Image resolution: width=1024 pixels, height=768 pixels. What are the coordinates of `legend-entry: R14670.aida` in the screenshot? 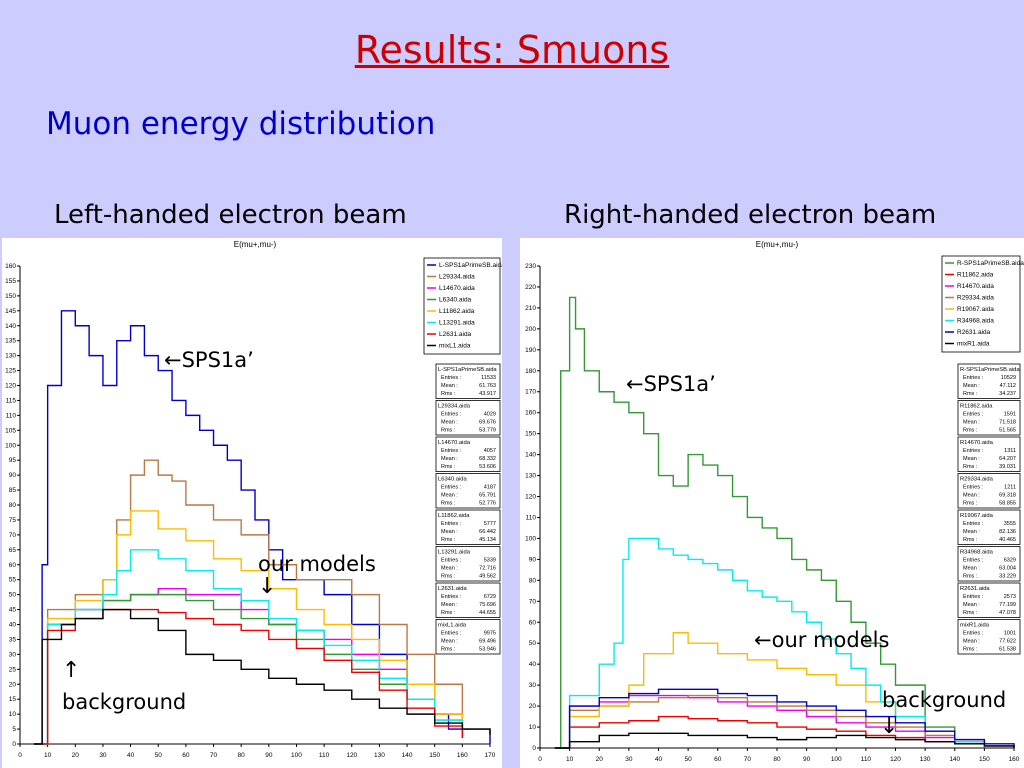 It's located at (975, 286).